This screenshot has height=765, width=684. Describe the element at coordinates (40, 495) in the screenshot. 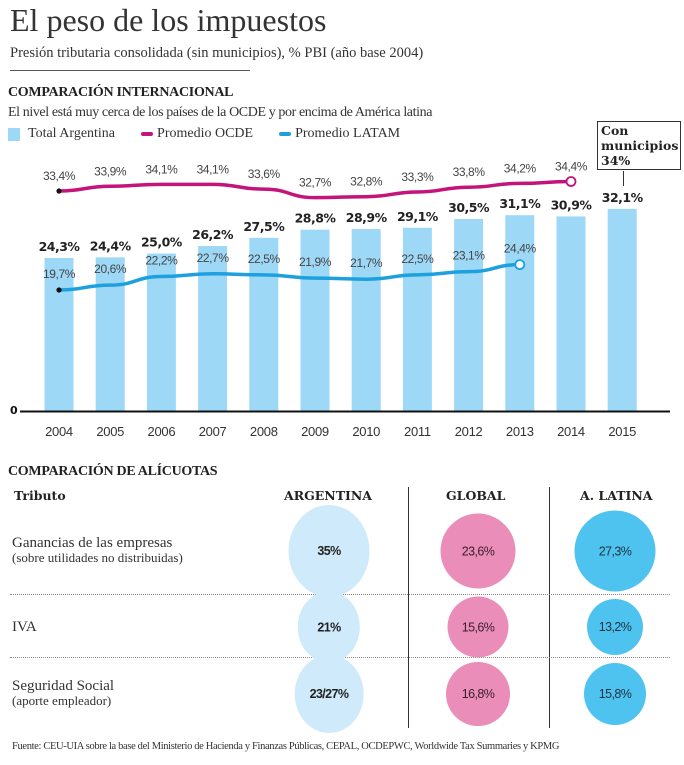

I see `column-header-tributo: Tributo` at that location.